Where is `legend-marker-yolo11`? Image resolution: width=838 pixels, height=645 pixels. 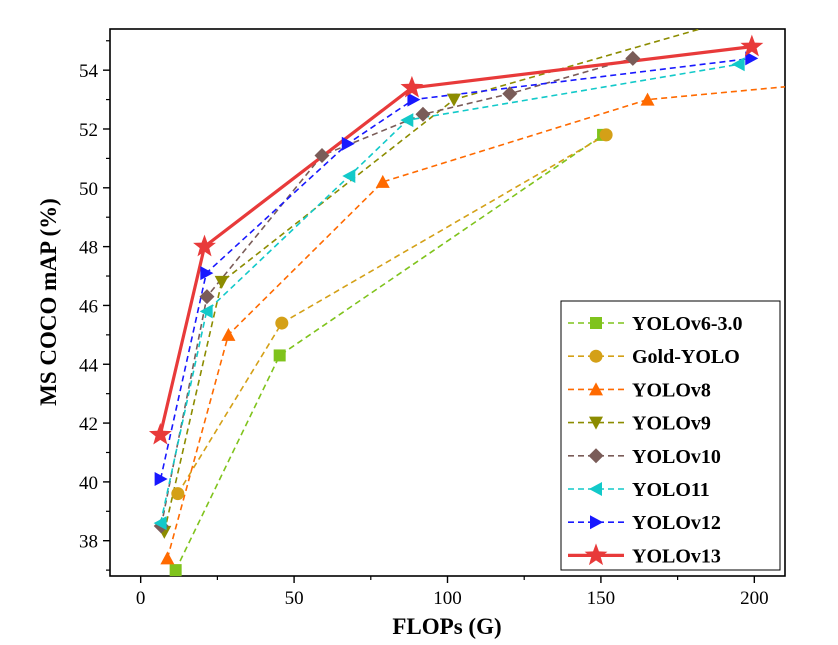
legend-marker-yolo11 is located at coordinates (595, 489).